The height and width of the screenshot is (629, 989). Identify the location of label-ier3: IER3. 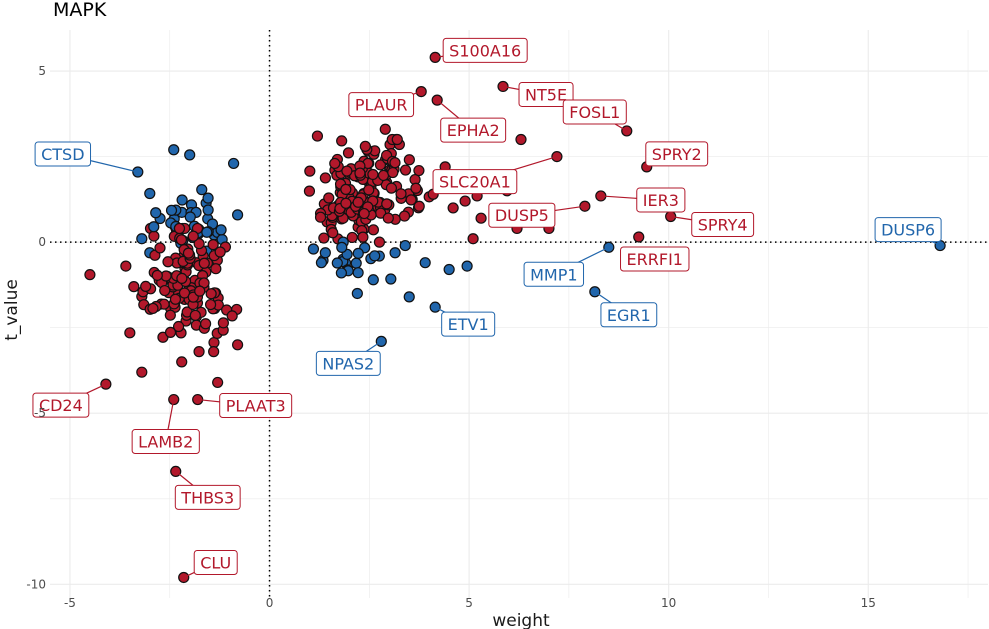
(661, 200).